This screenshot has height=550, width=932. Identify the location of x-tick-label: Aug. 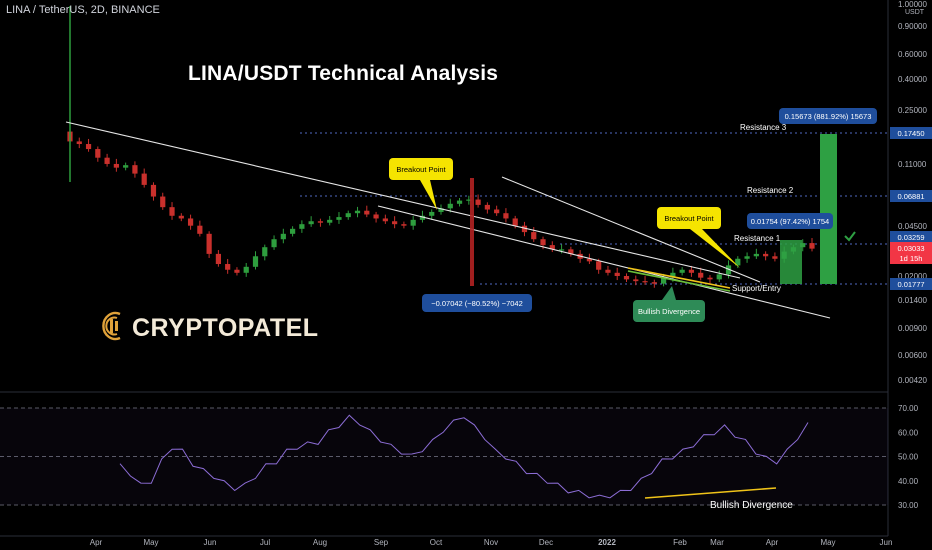
(320, 542).